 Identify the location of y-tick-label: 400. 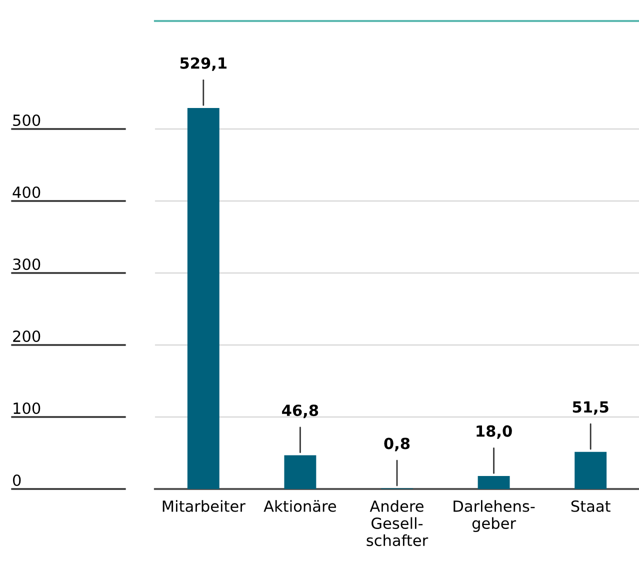
(26, 192).